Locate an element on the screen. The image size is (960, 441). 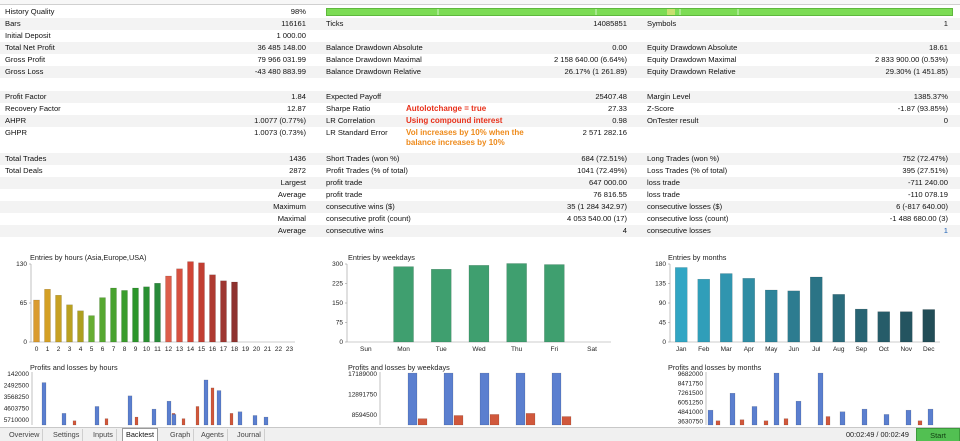
x-tick-label: Wed is located at coordinates (479, 349).